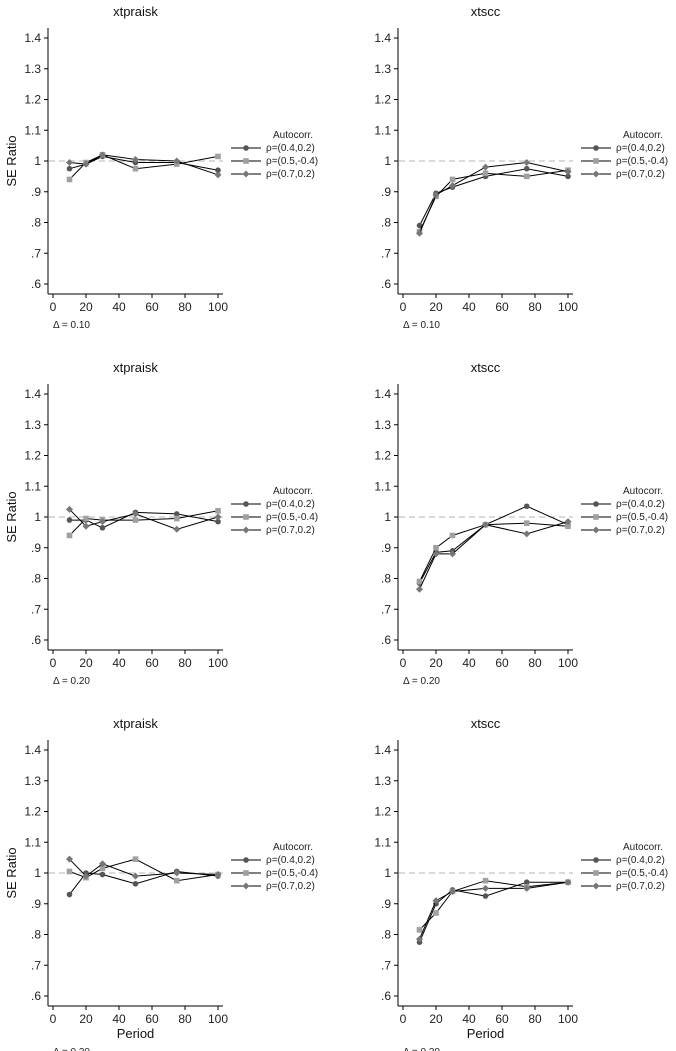 This screenshot has width=676, height=1051. What do you see at coordinates (535, 1019) in the screenshot?
I see `x-tick-label: 80` at bounding box center [535, 1019].